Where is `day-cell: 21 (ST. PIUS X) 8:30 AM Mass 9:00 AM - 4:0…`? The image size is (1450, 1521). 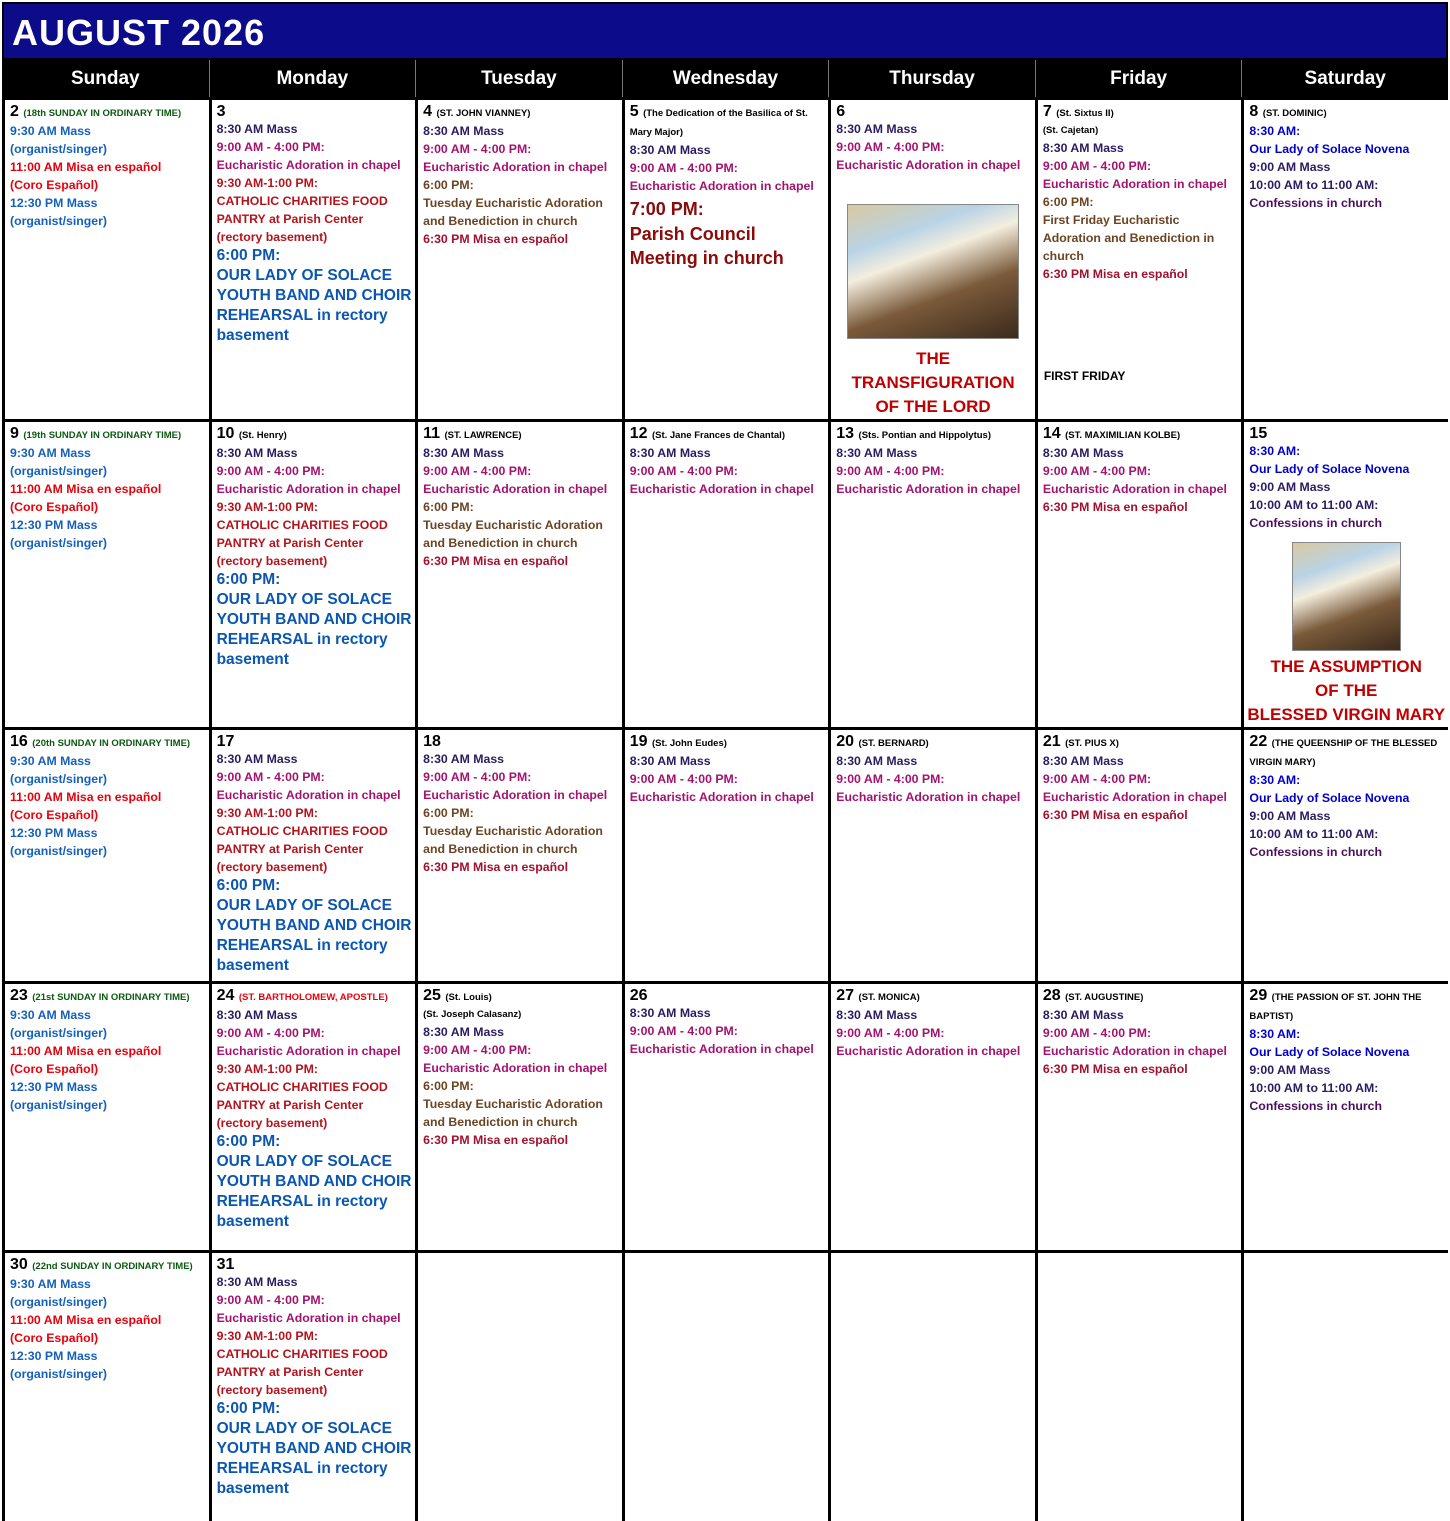
day-cell: 21 (ST. PIUS X) 8:30 AM Mass 9:00 AM - 4:0… is located at coordinates (1139, 855).